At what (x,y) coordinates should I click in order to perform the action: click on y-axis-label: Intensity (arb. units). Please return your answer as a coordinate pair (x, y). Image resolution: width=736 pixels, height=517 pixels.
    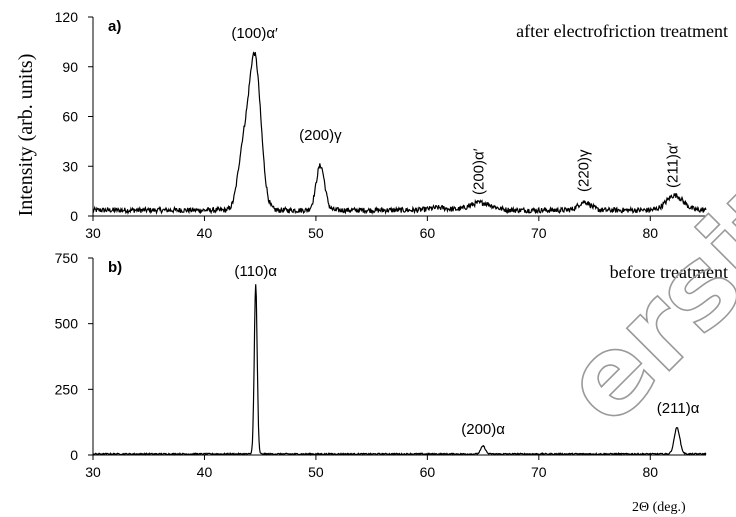
    Looking at the image, I should click on (26, 135).